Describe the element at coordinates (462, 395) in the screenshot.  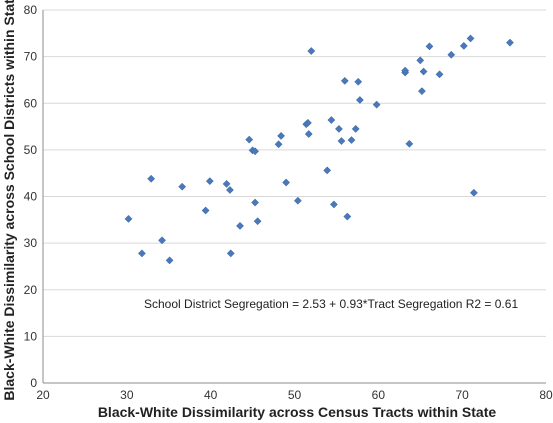
I see `x-tick-label: 70` at that location.